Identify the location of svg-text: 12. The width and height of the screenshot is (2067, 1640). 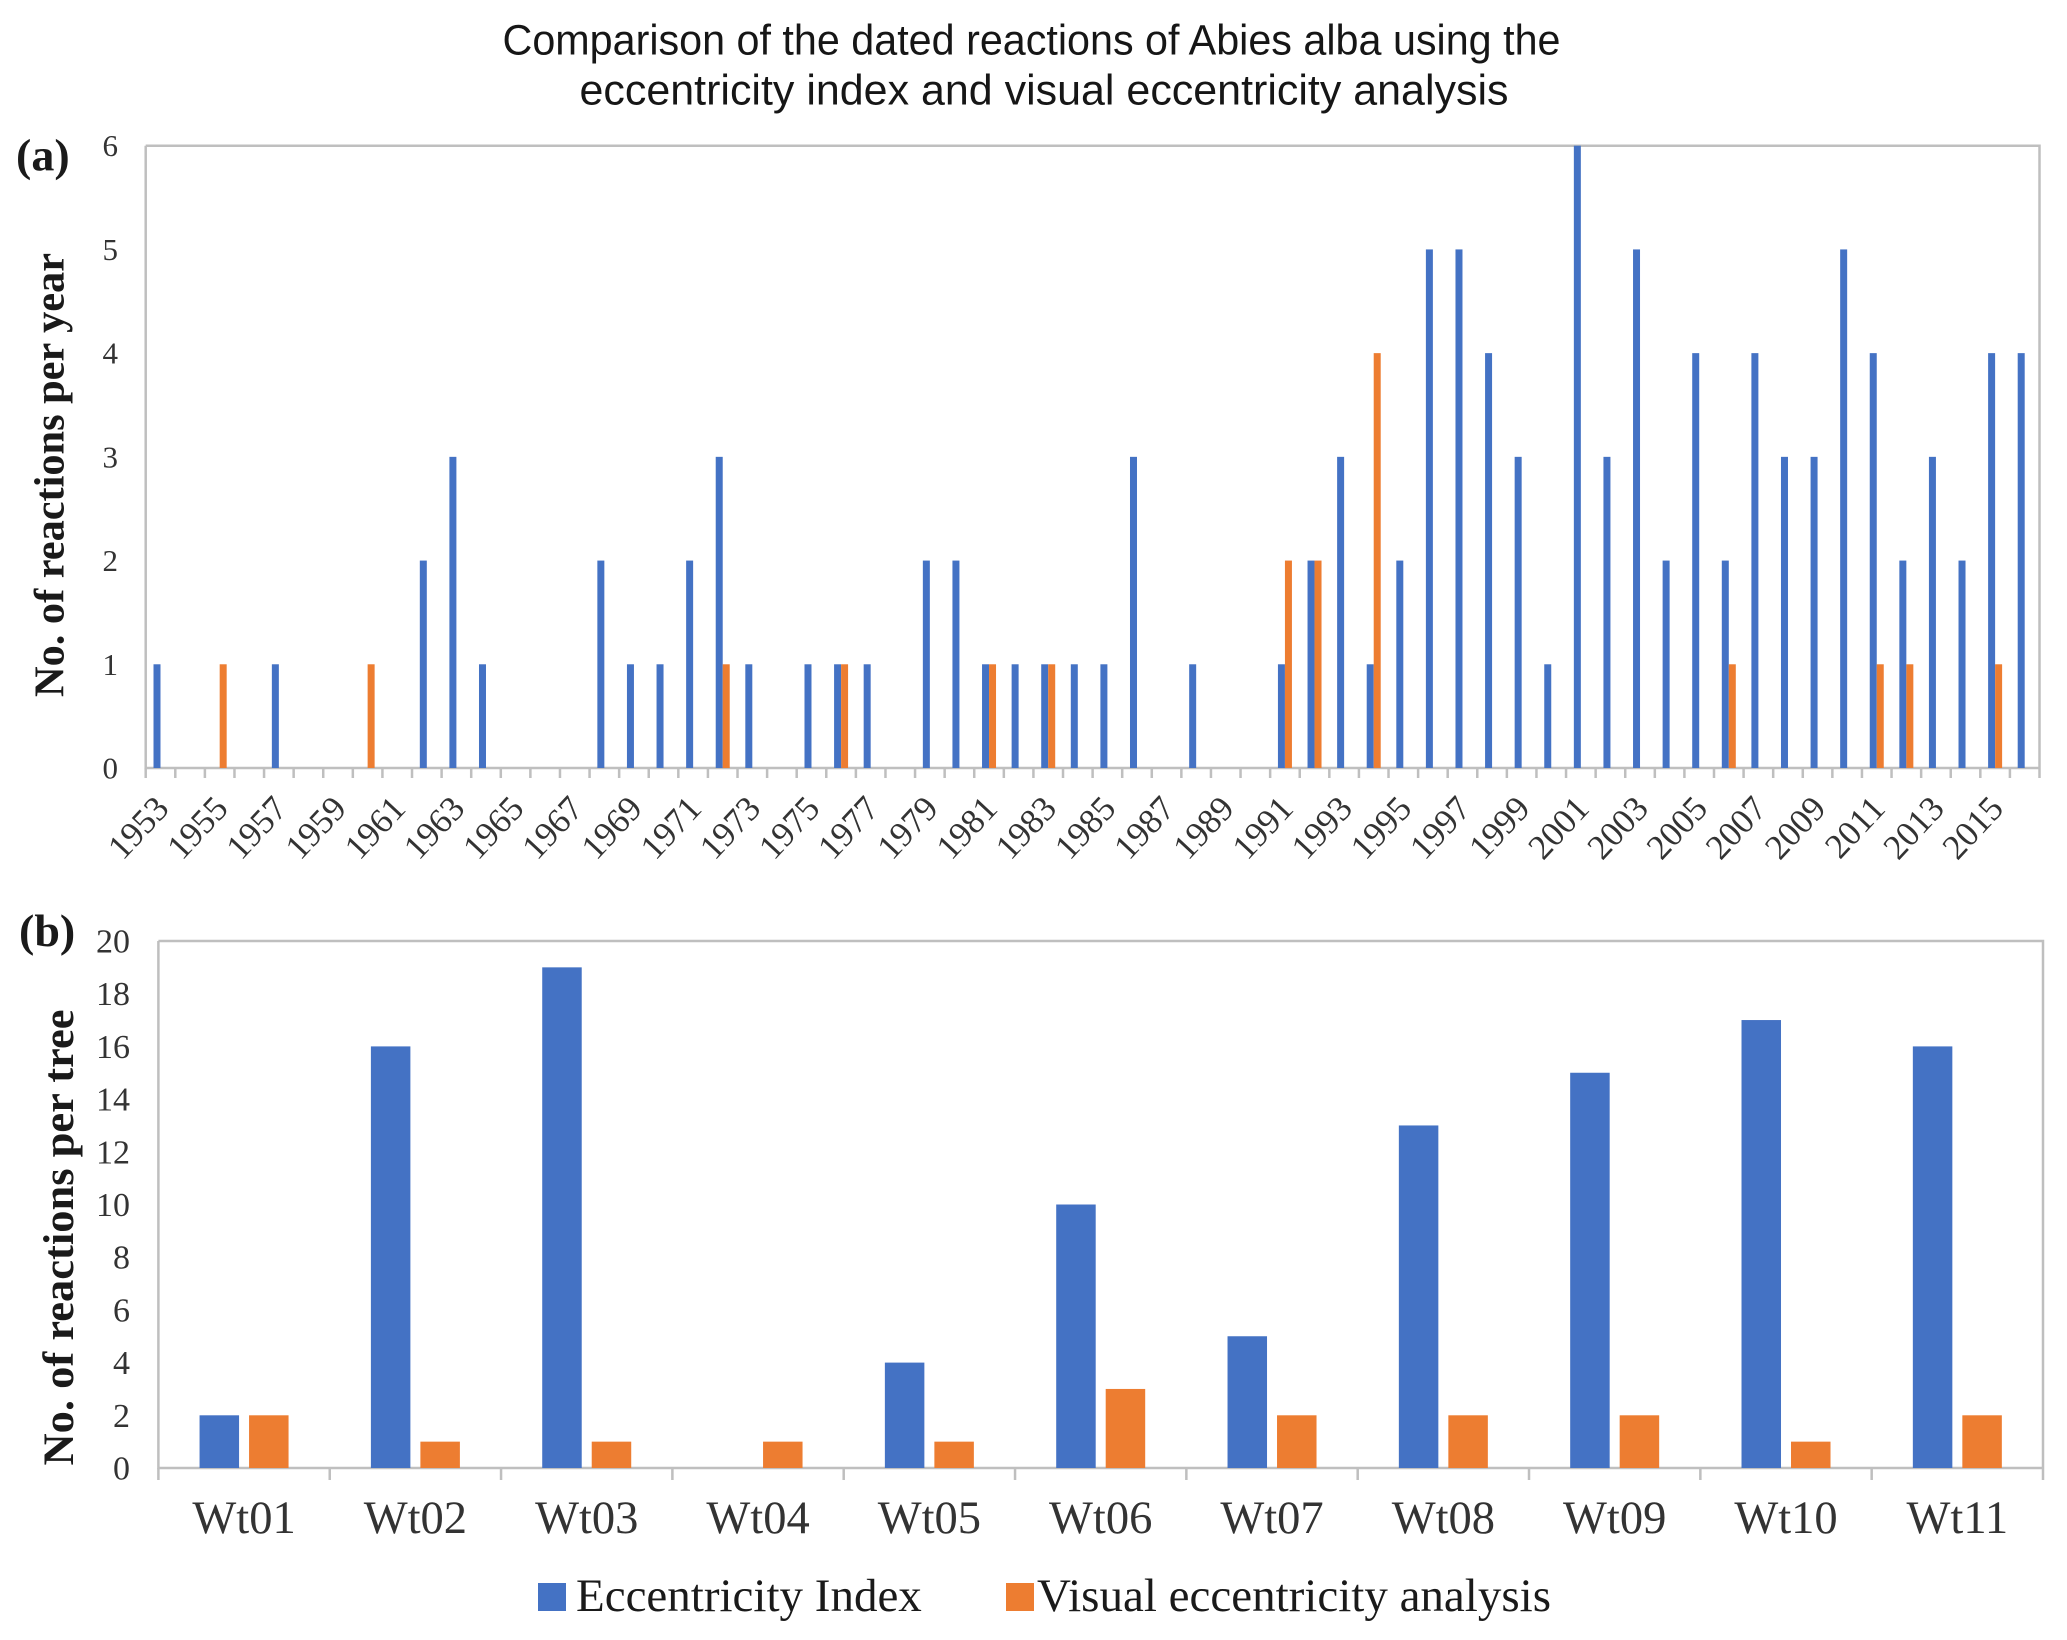
(113, 1152).